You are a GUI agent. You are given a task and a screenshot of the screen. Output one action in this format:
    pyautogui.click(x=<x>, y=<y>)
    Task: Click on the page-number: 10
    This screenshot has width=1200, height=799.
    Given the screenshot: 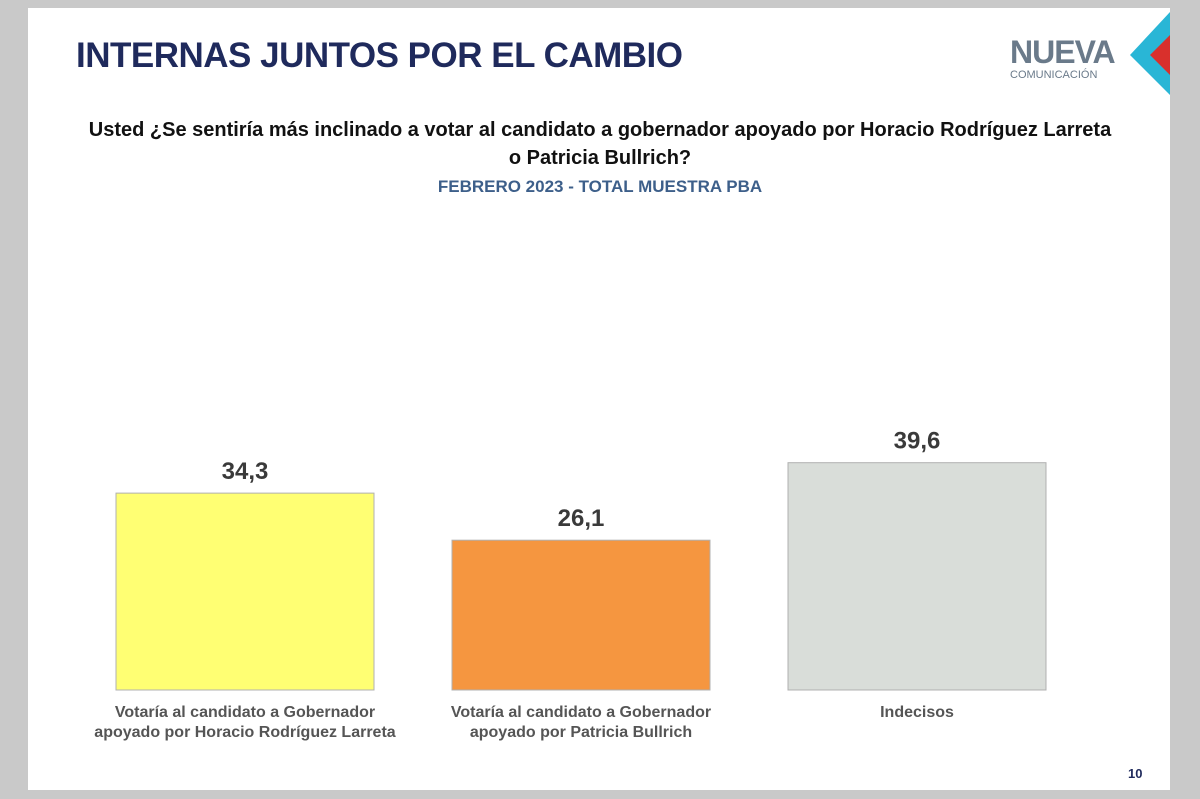 What is the action you would take?
    pyautogui.click(x=1135, y=773)
    